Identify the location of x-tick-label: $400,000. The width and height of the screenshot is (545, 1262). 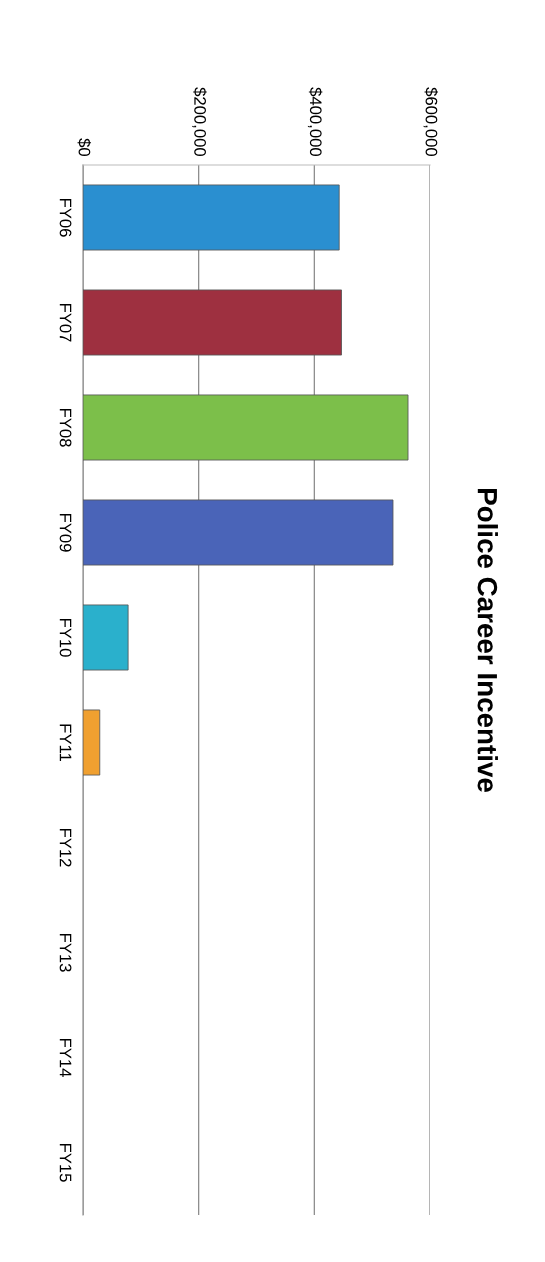
(315, 122).